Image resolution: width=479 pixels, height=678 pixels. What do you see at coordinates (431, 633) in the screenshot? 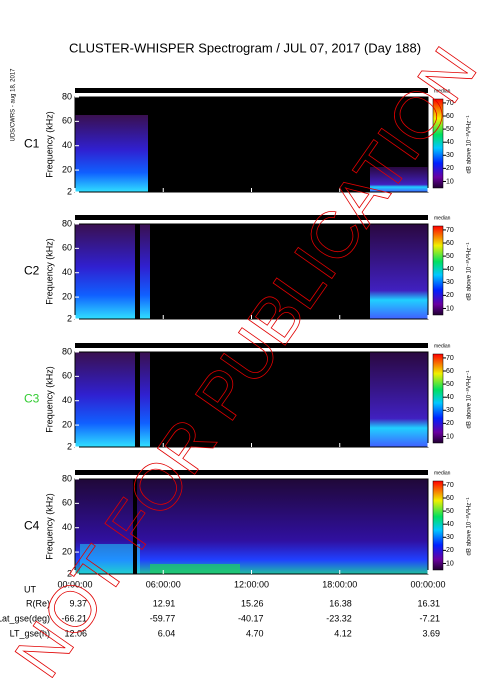
I see `ephemeris-value: 3.69` at bounding box center [431, 633].